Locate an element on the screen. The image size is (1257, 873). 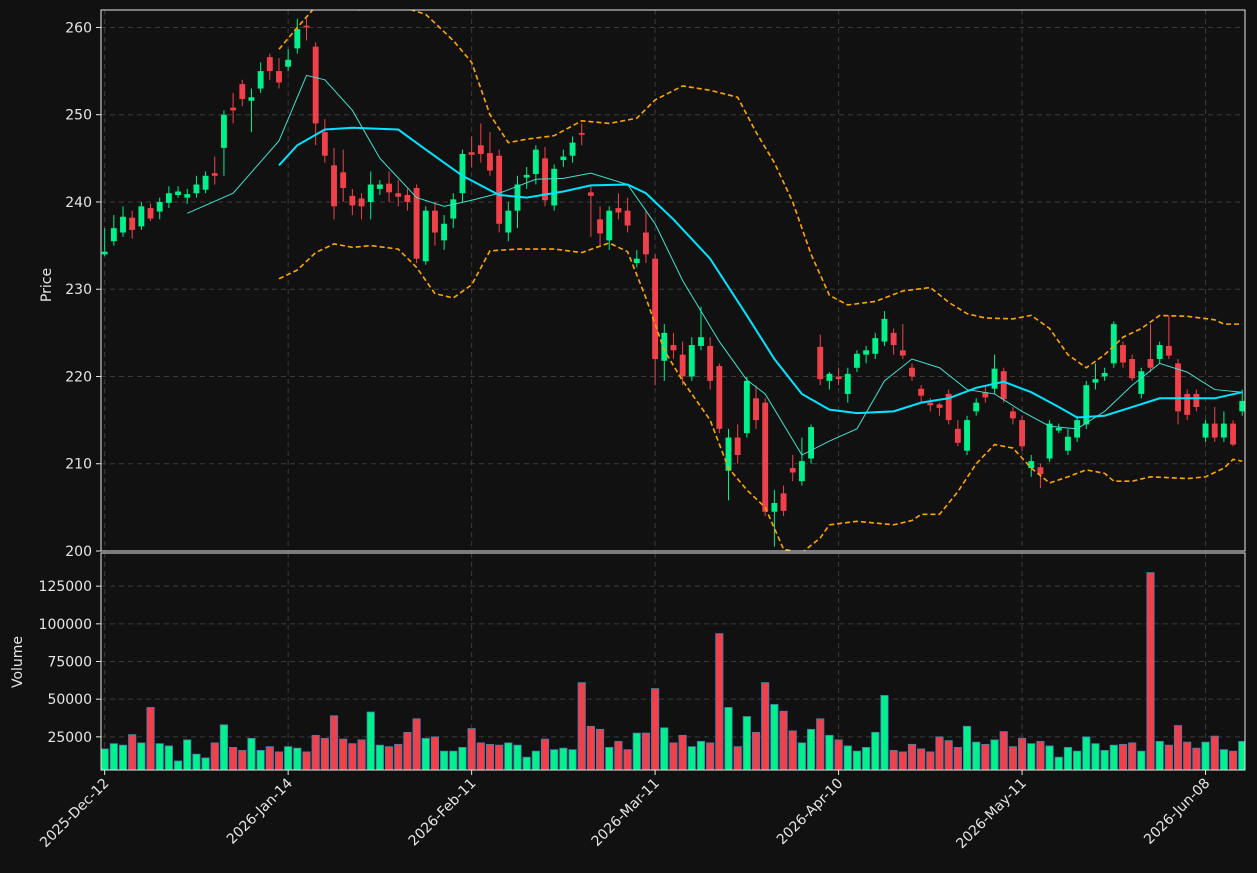
y-tick-label: 50000 is located at coordinates (69, 700).